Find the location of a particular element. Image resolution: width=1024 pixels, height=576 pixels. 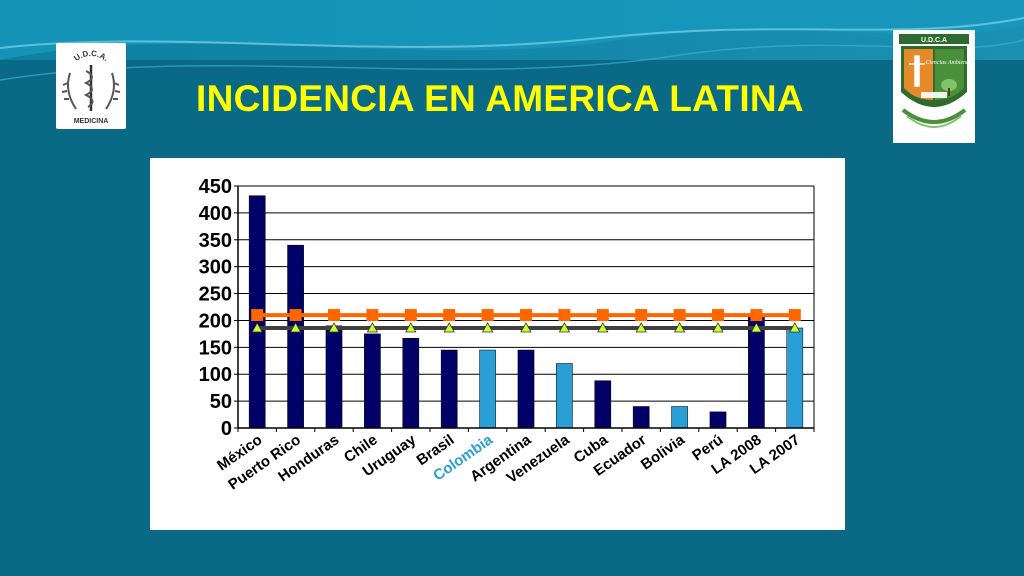

logo-left-bottom-text: MEDICINA is located at coordinates (91, 121).